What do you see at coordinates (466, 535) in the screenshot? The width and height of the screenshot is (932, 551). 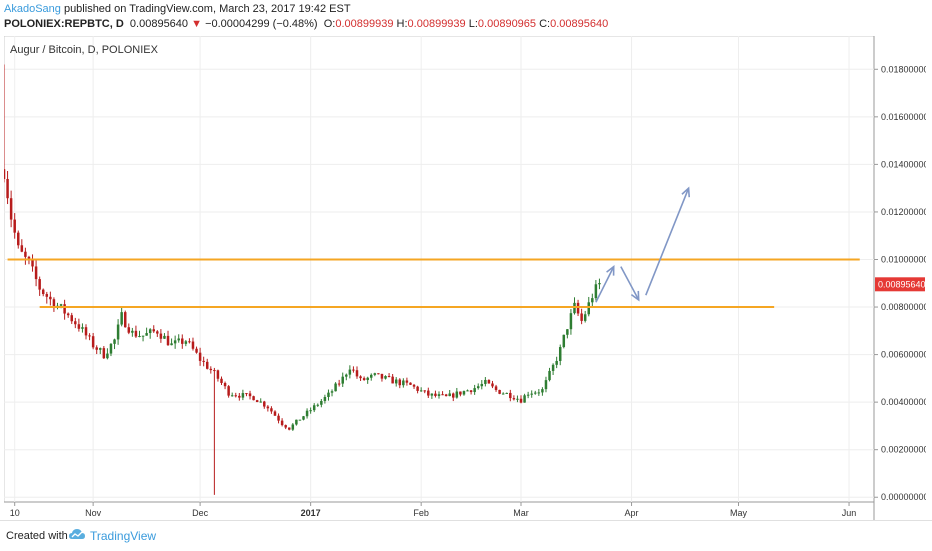 I see `footer: Created with TradingView` at bounding box center [466, 535].